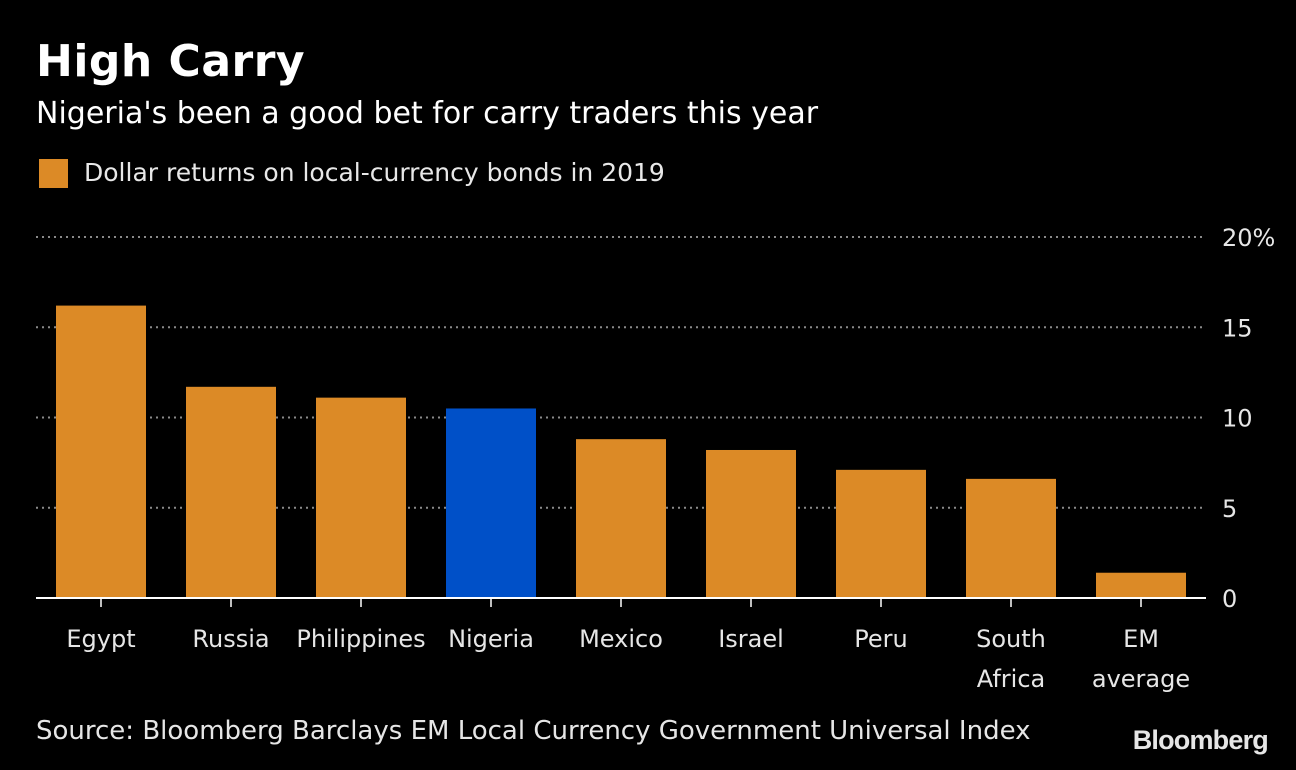 This screenshot has width=1296, height=770. I want to click on bar-russia, so click(231, 492).